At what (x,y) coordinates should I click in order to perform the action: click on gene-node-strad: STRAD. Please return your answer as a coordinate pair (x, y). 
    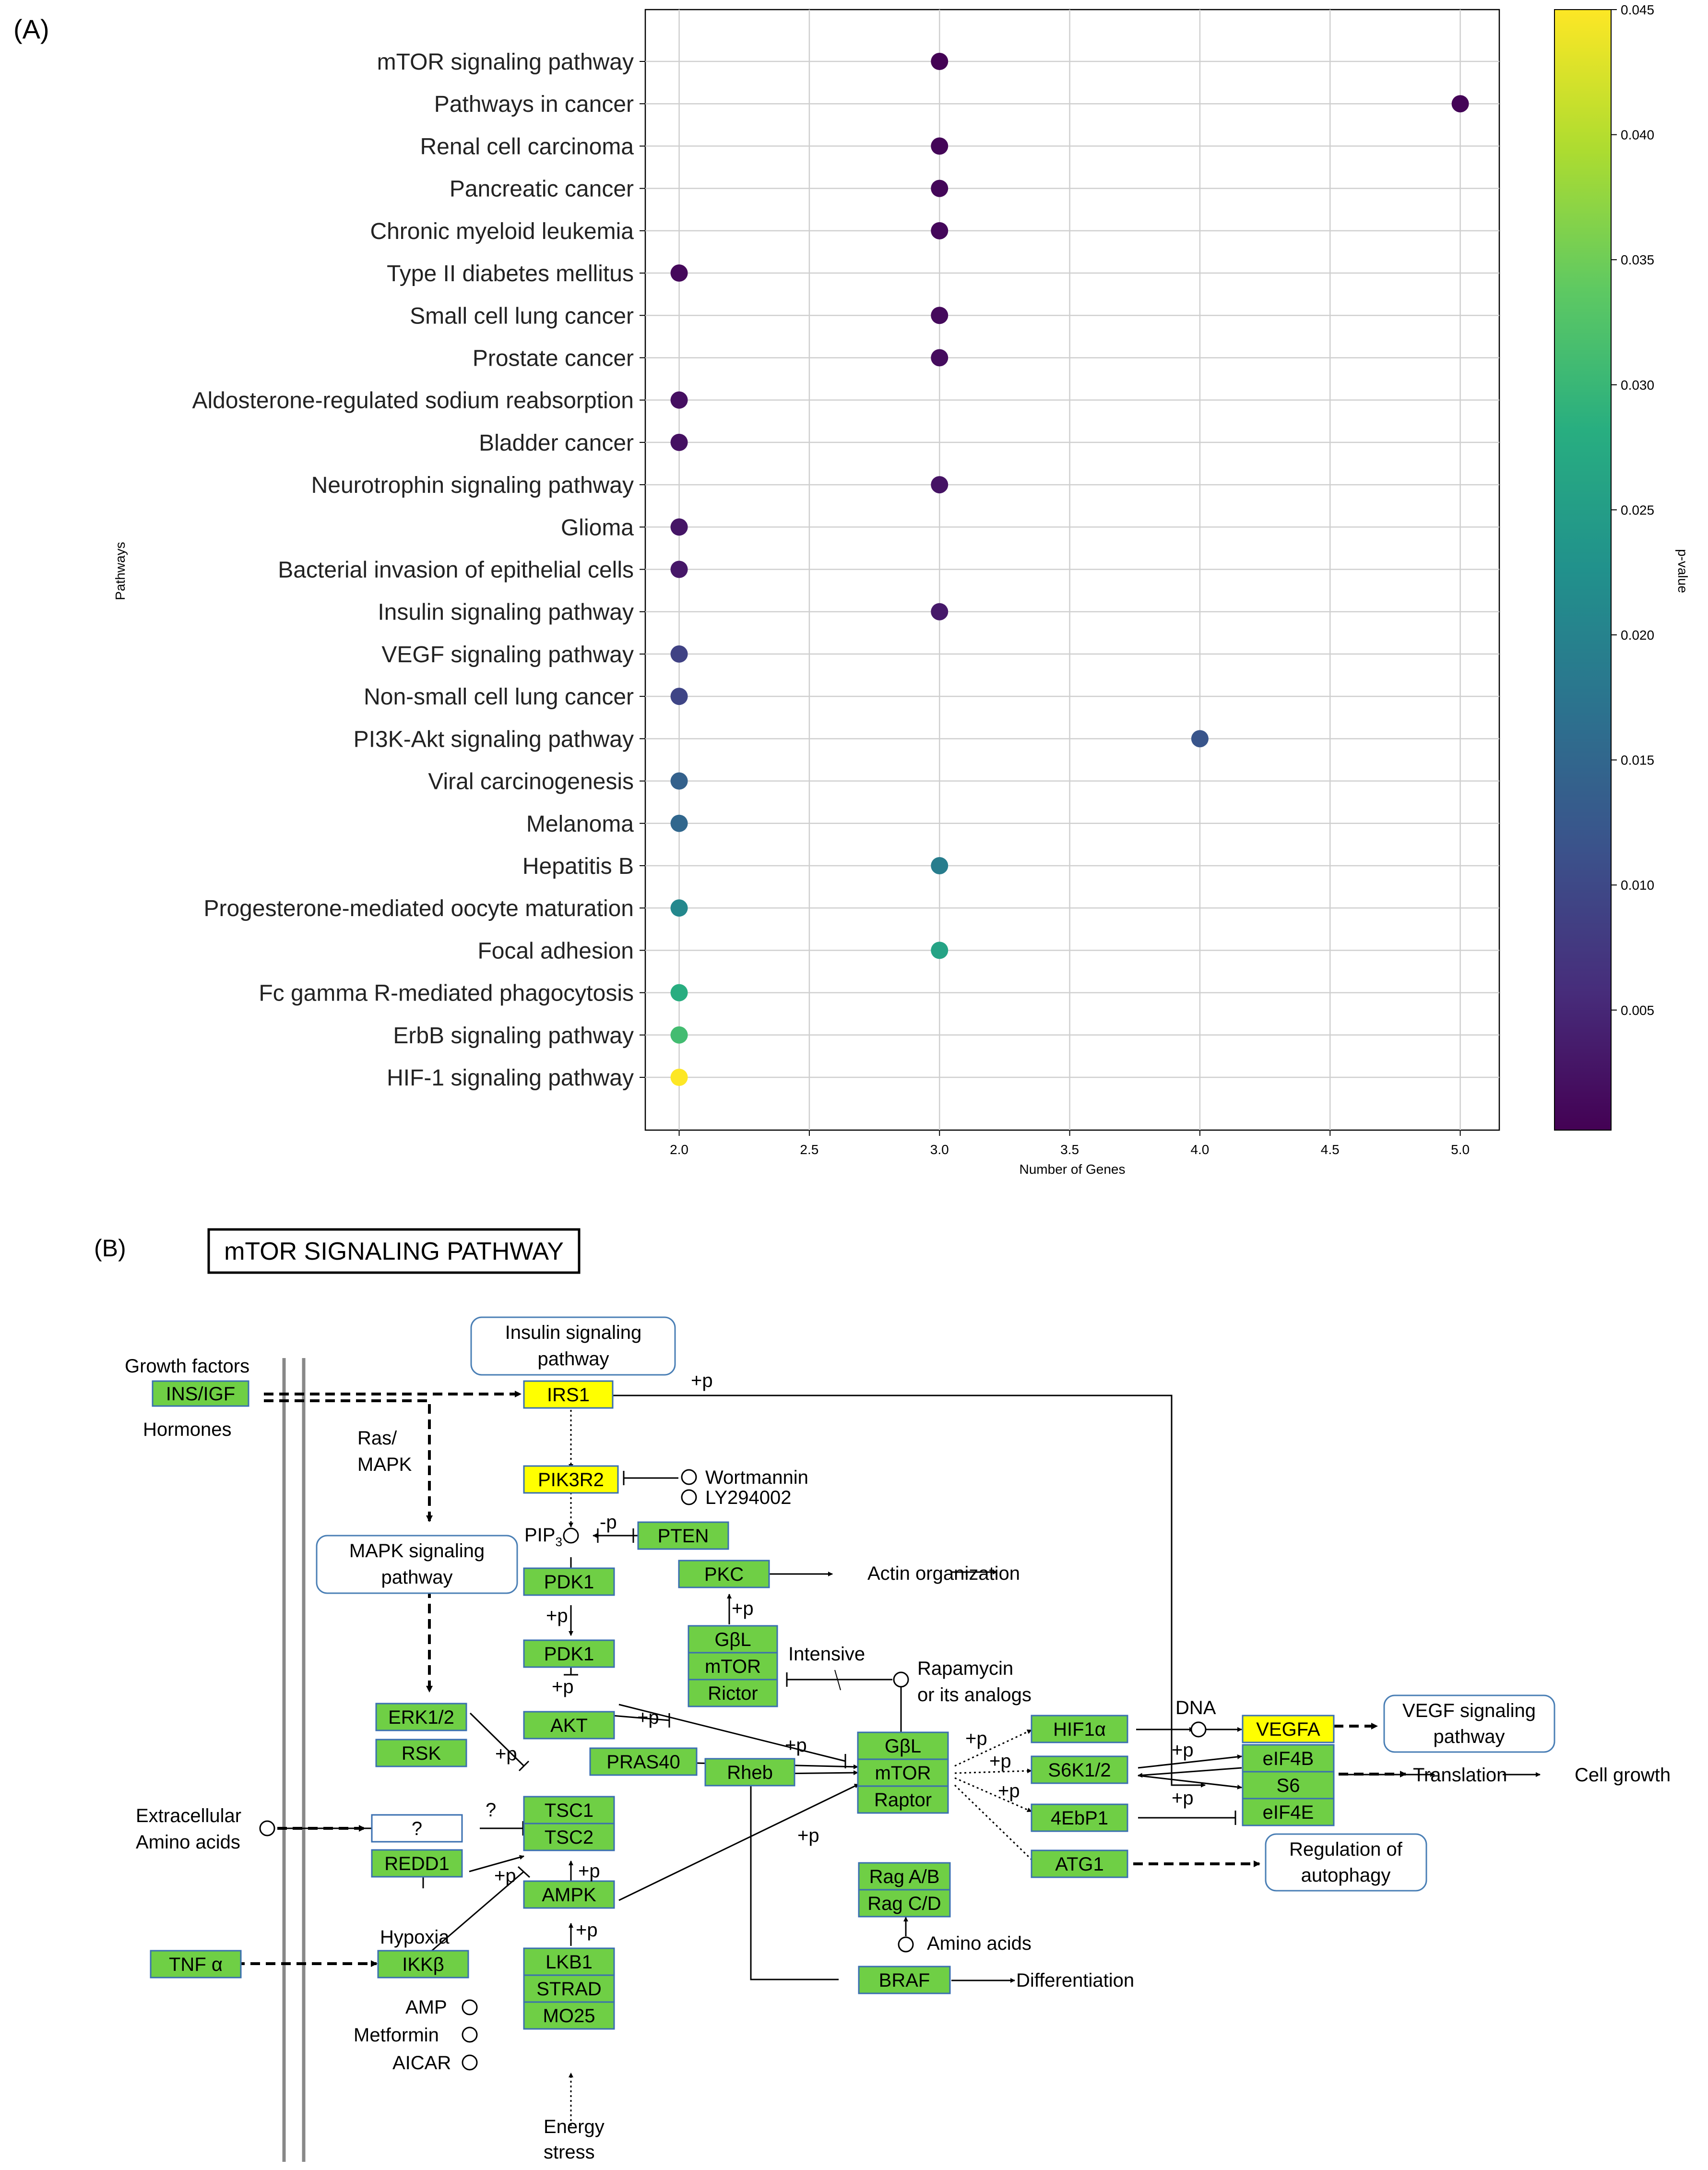
    Looking at the image, I should click on (569, 1989).